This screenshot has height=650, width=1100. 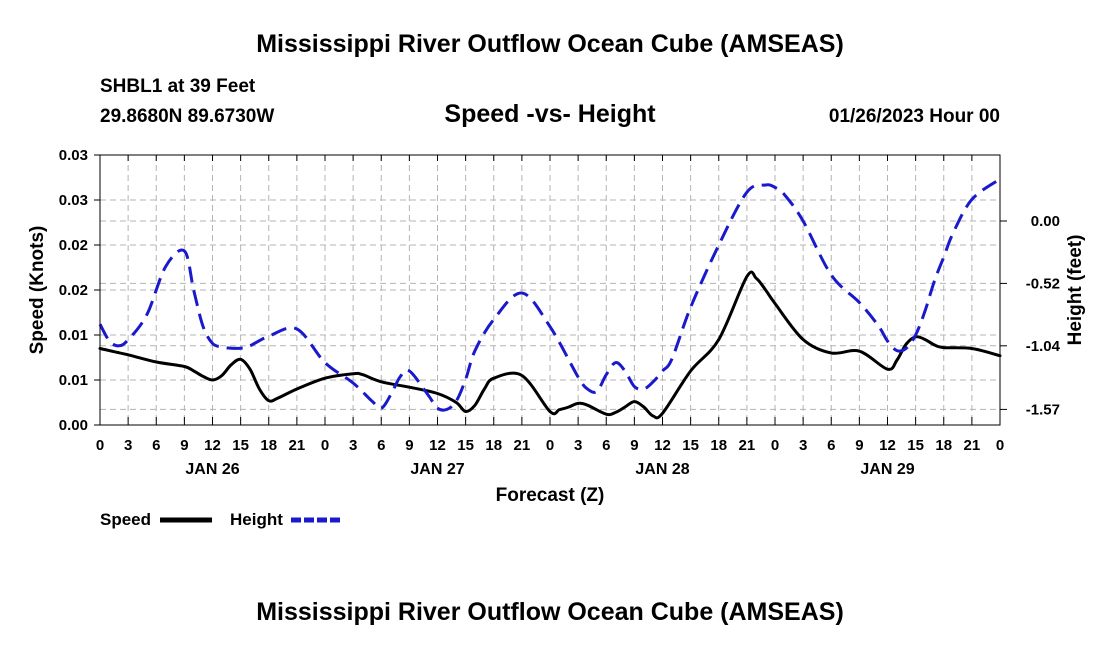 I want to click on y2-tick-label: -0.52, so click(x=1043, y=283).